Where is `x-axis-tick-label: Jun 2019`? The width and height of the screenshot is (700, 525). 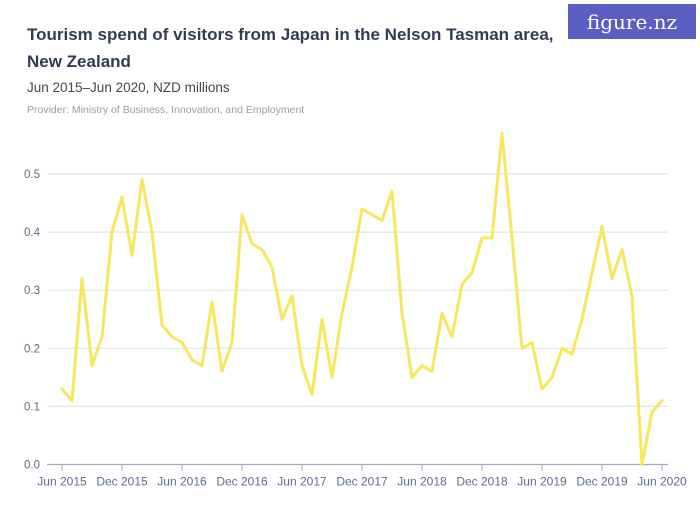
x-axis-tick-label: Jun 2019 is located at coordinates (542, 482).